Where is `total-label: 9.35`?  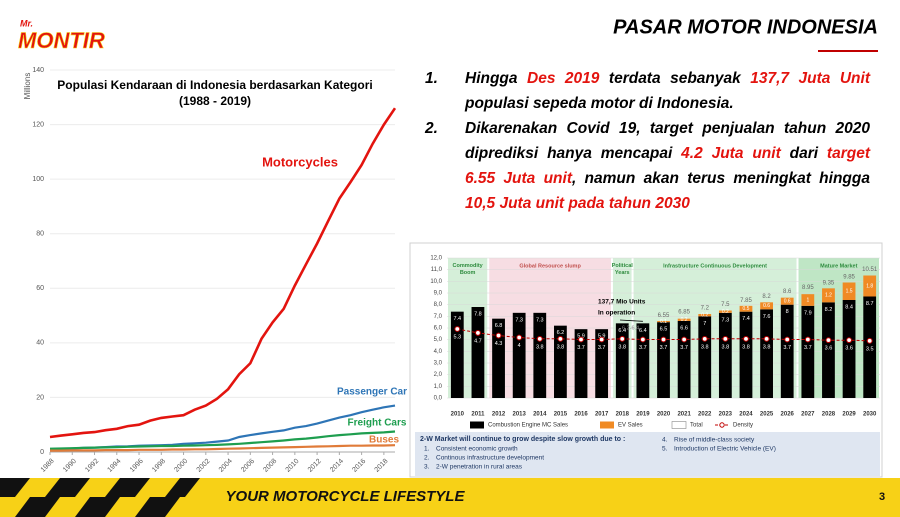 total-label: 9.35 is located at coordinates (829, 283).